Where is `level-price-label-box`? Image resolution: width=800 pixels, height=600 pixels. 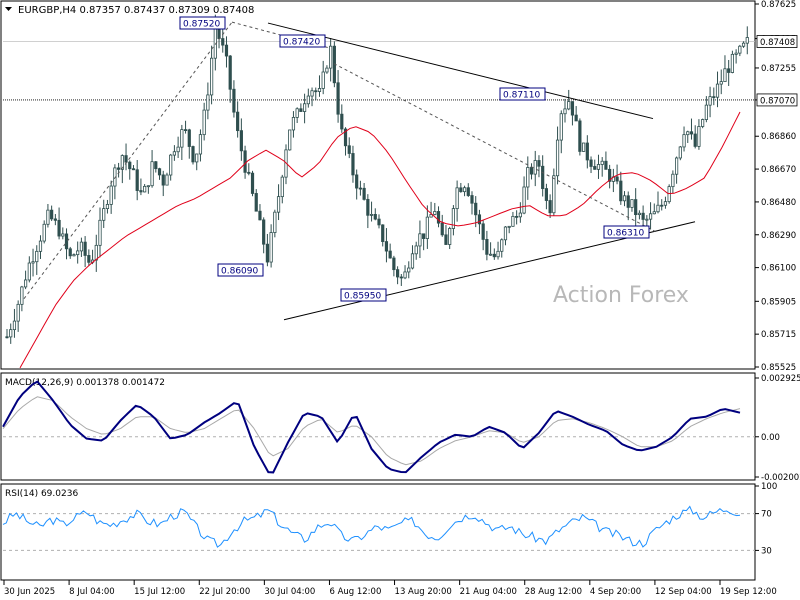
level-price-label-box is located at coordinates (777, 100).